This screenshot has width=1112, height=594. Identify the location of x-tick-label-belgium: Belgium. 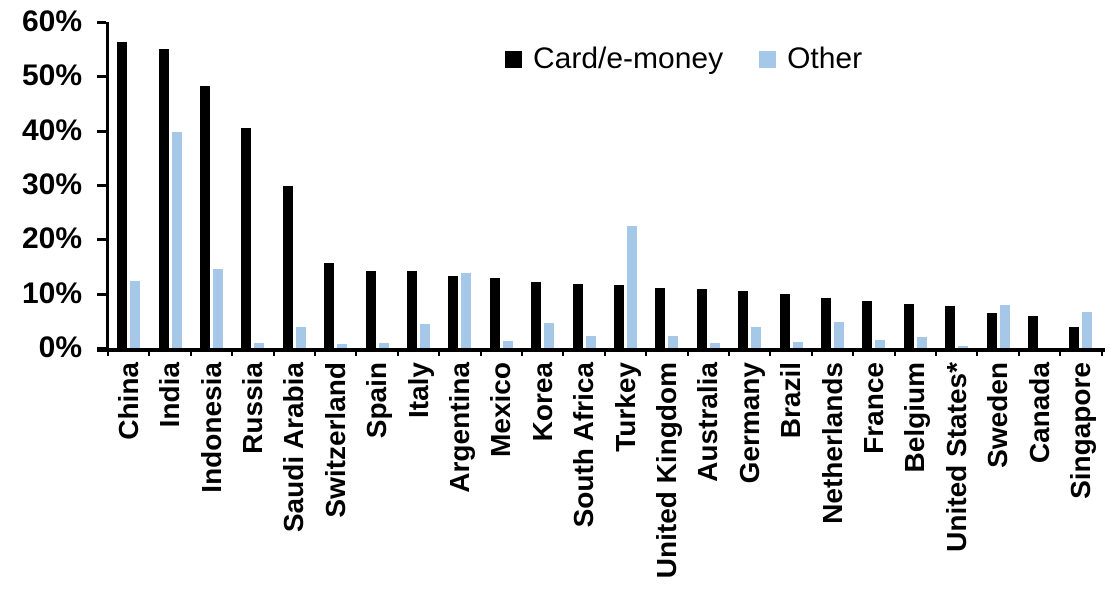
(915, 417).